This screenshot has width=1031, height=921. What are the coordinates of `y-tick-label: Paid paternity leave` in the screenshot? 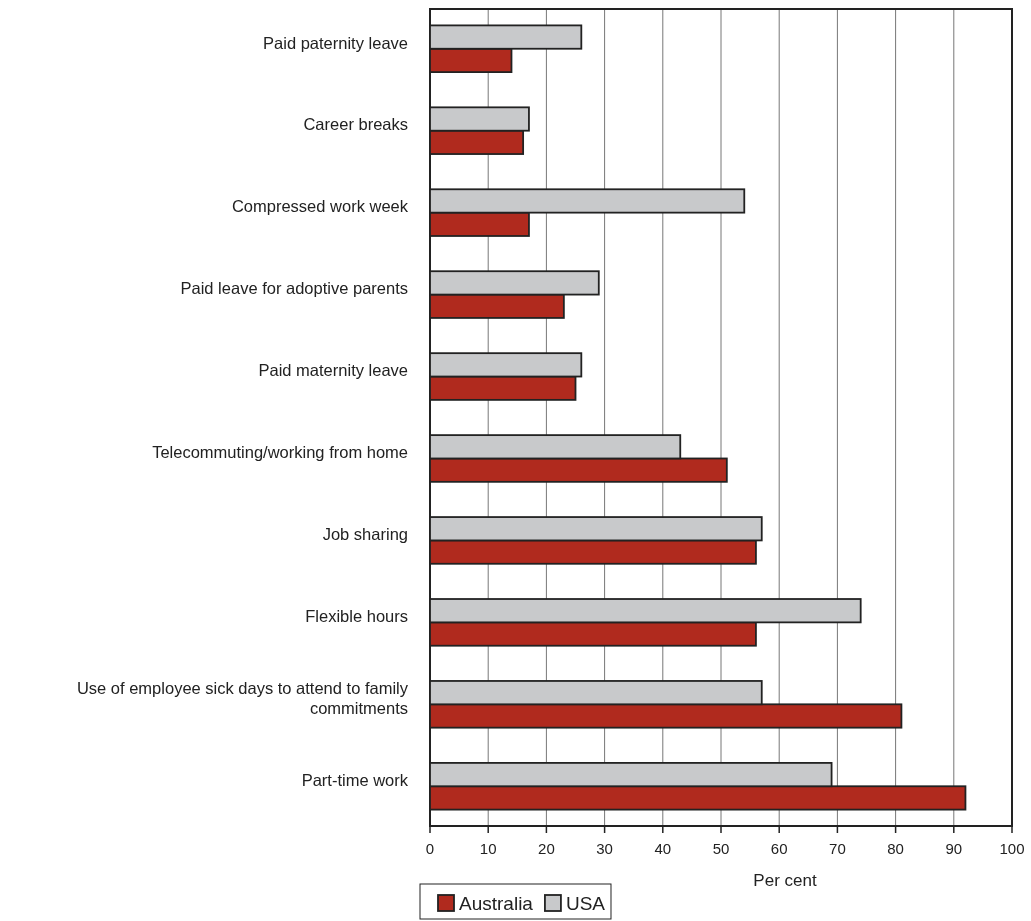 It's located at (335, 42).